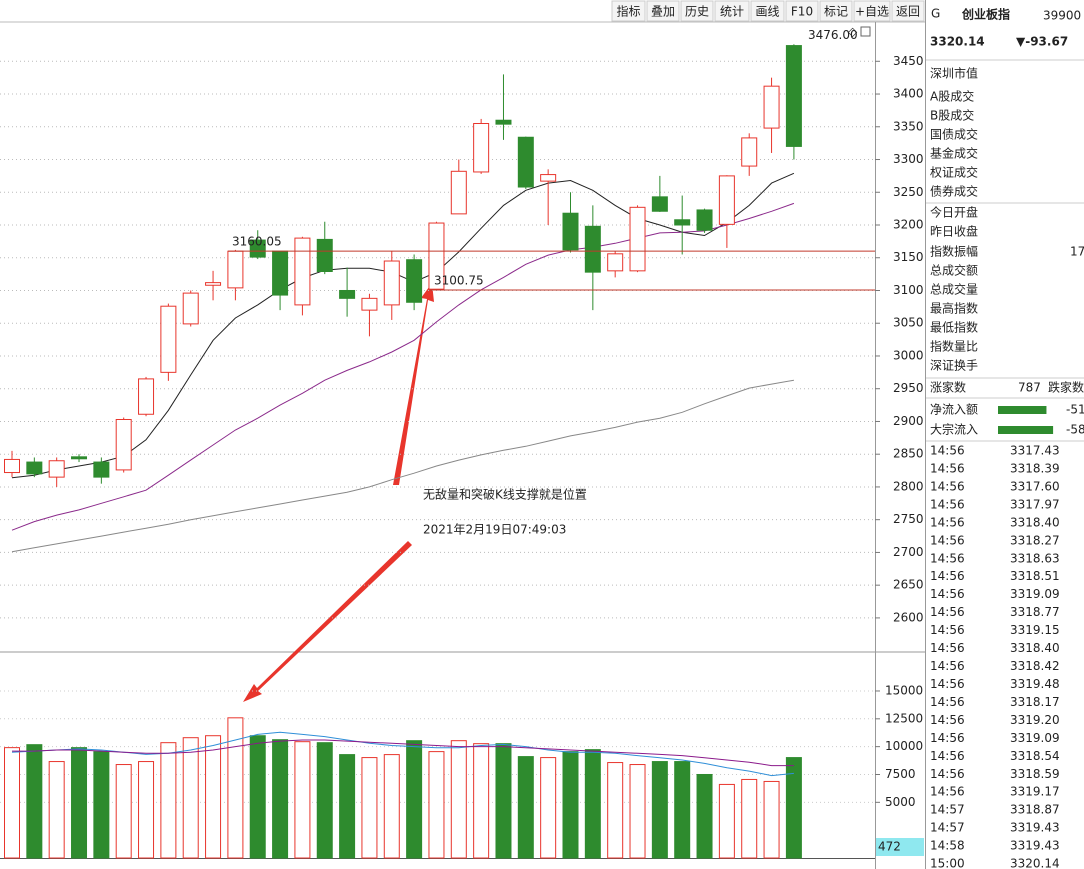  I want to click on toolbar-label: 统计, so click(732, 12).